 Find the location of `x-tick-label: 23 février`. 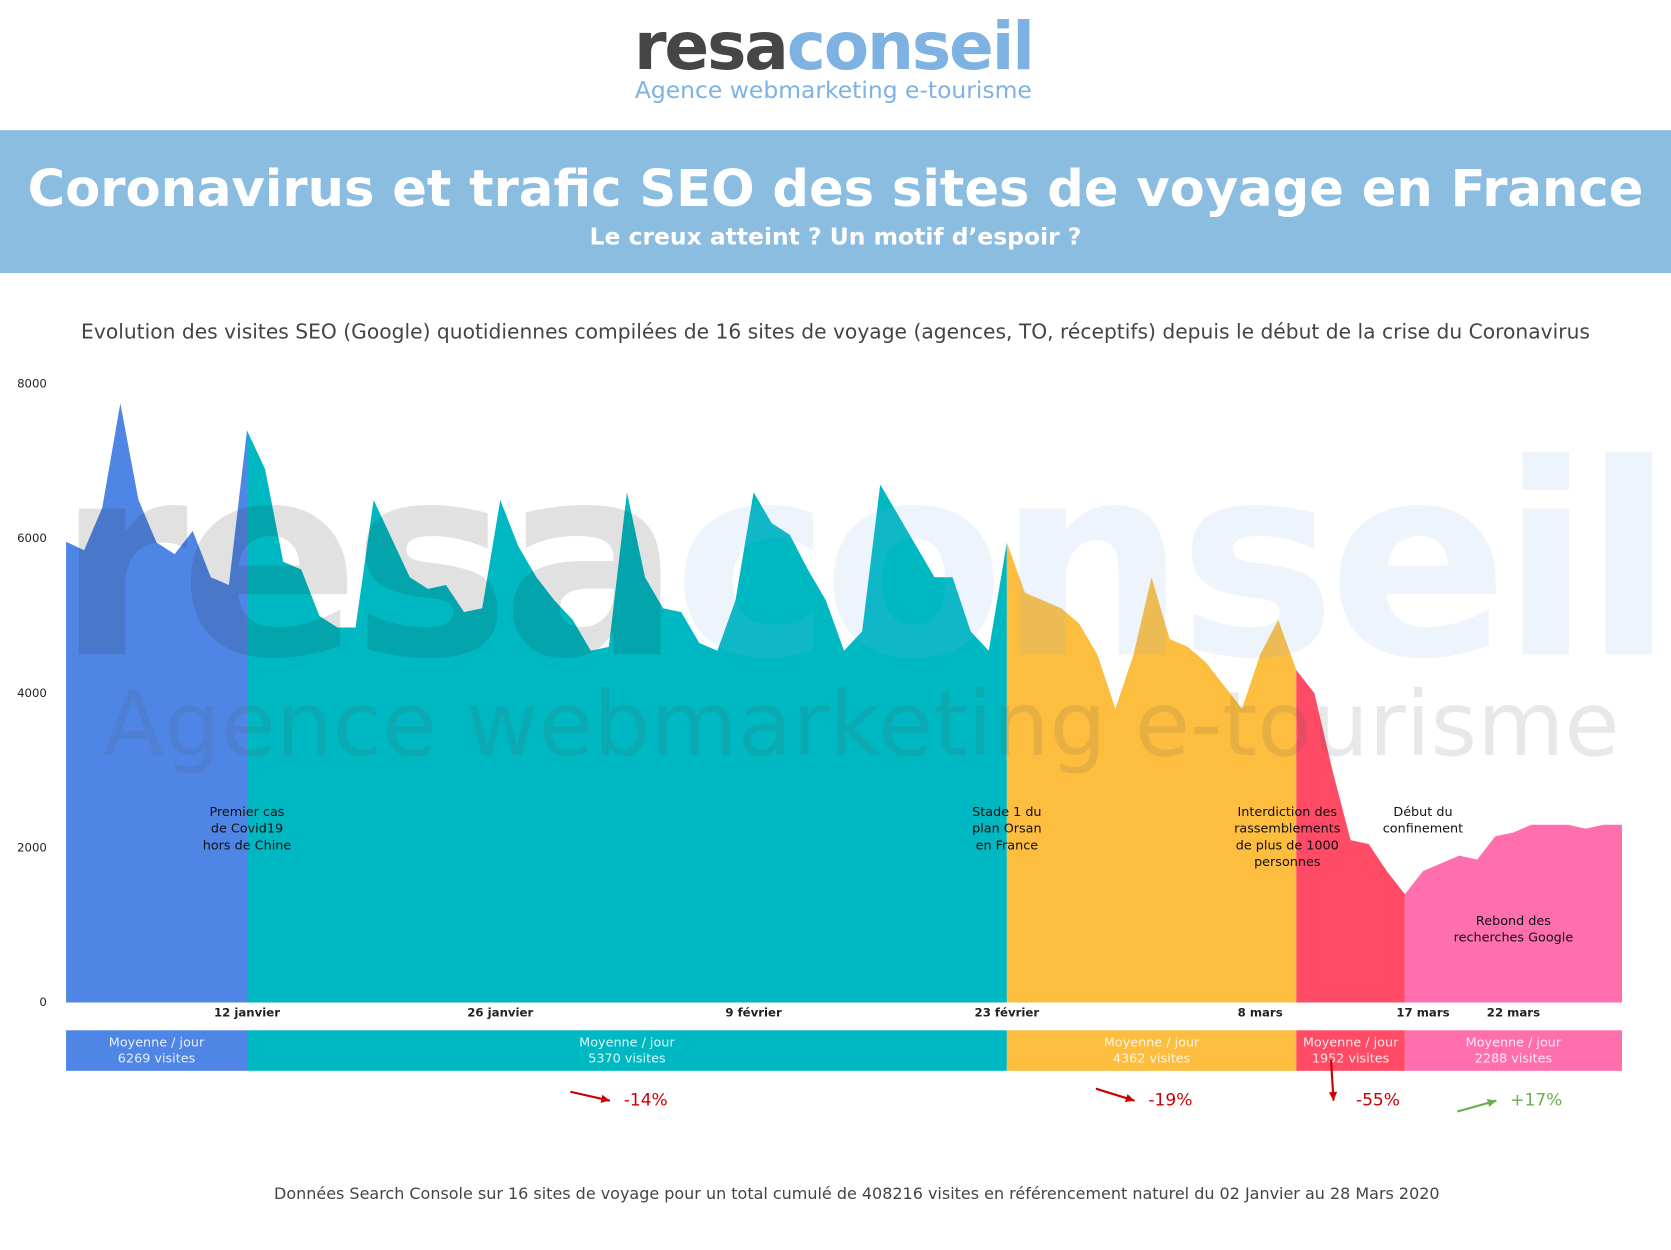

x-tick-label: 23 février is located at coordinates (1007, 1013).